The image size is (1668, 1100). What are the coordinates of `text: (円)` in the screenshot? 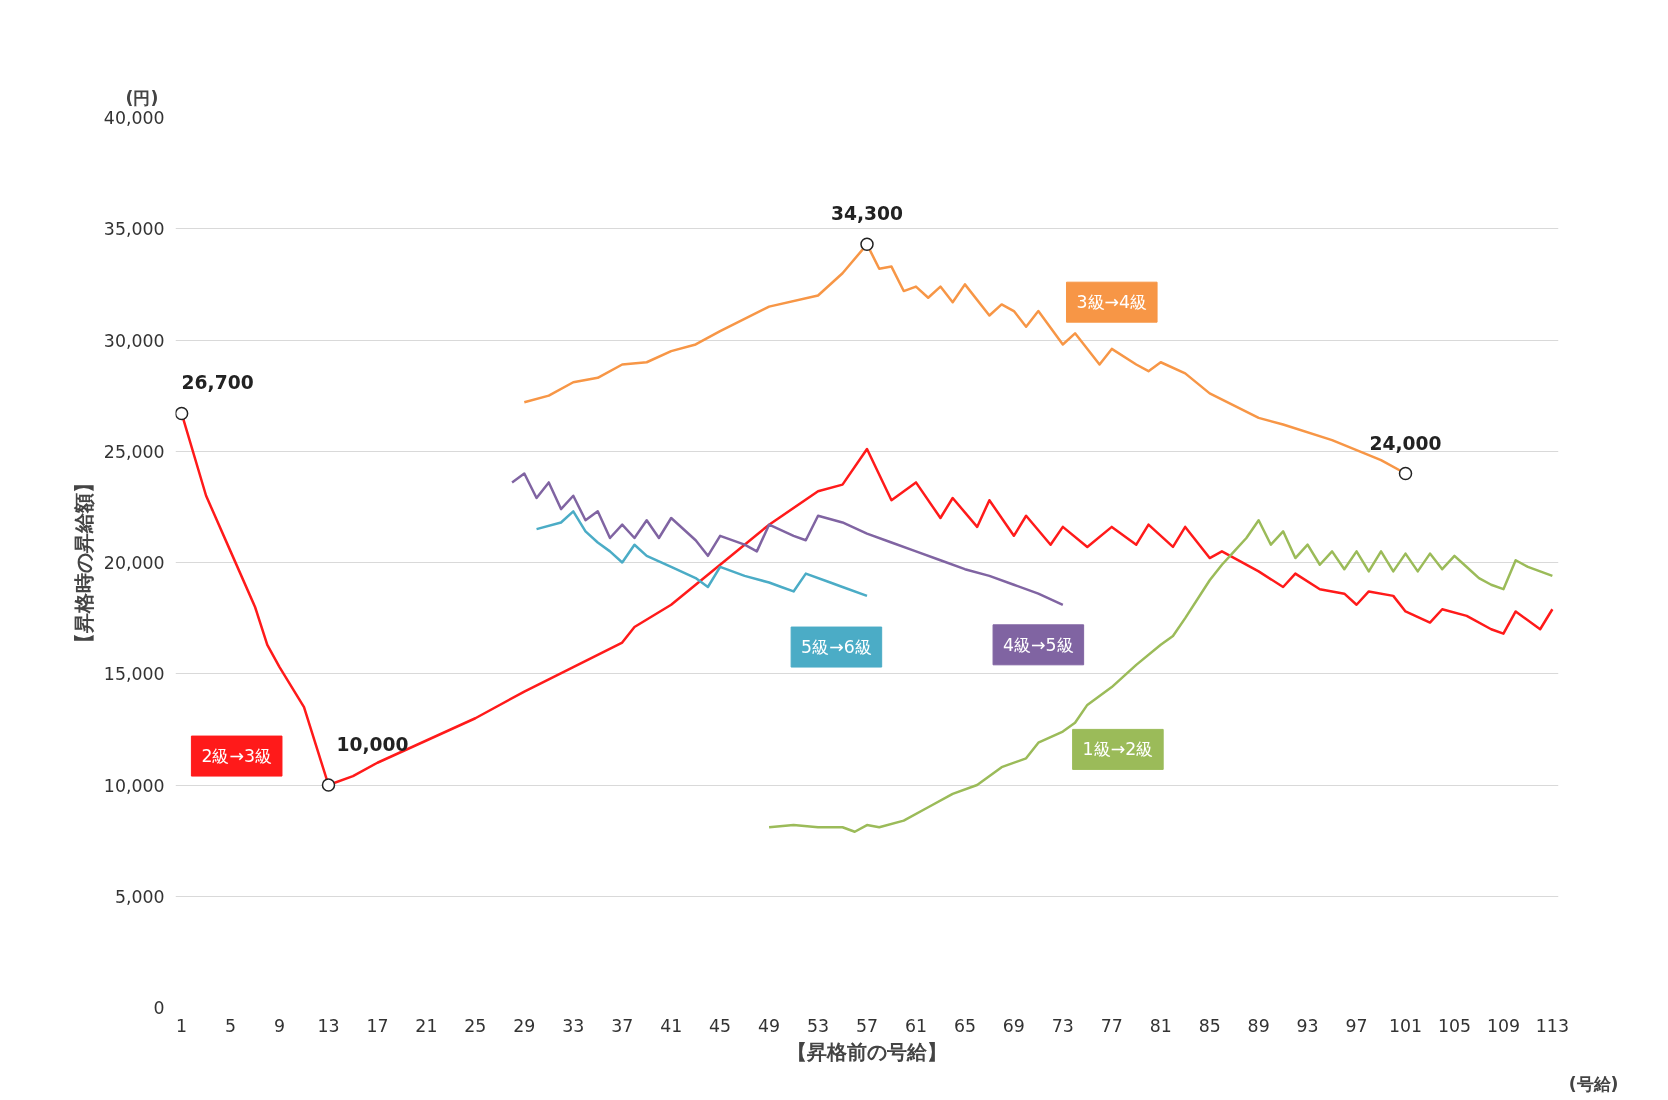 It's located at (142, 97).